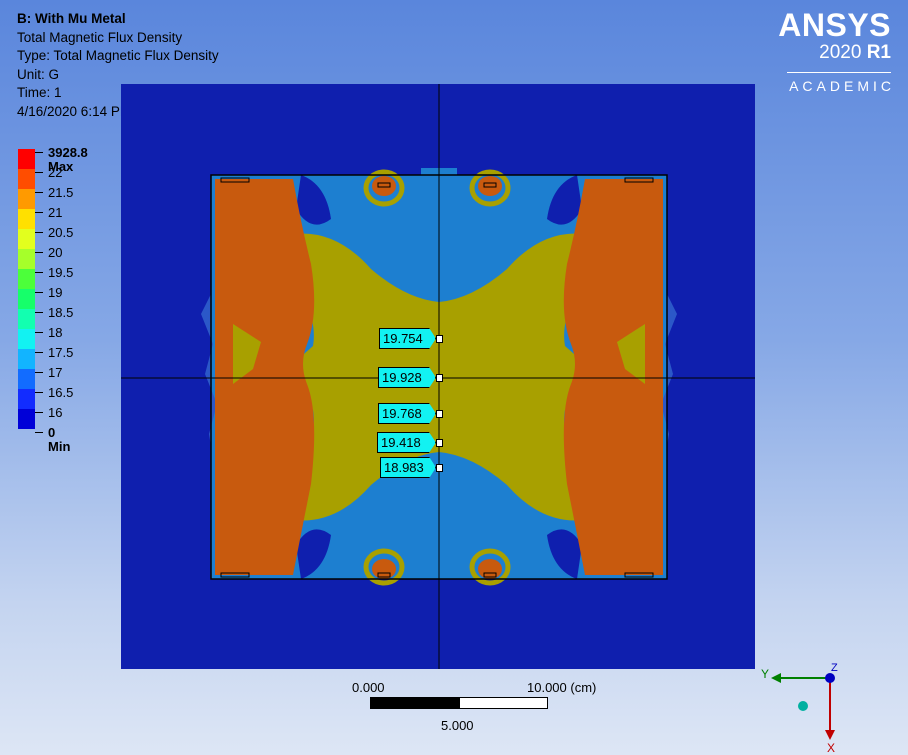 Image resolution: width=908 pixels, height=755 pixels. Describe the element at coordinates (407, 338) in the screenshot. I see `probe-label: 19.754` at that location.